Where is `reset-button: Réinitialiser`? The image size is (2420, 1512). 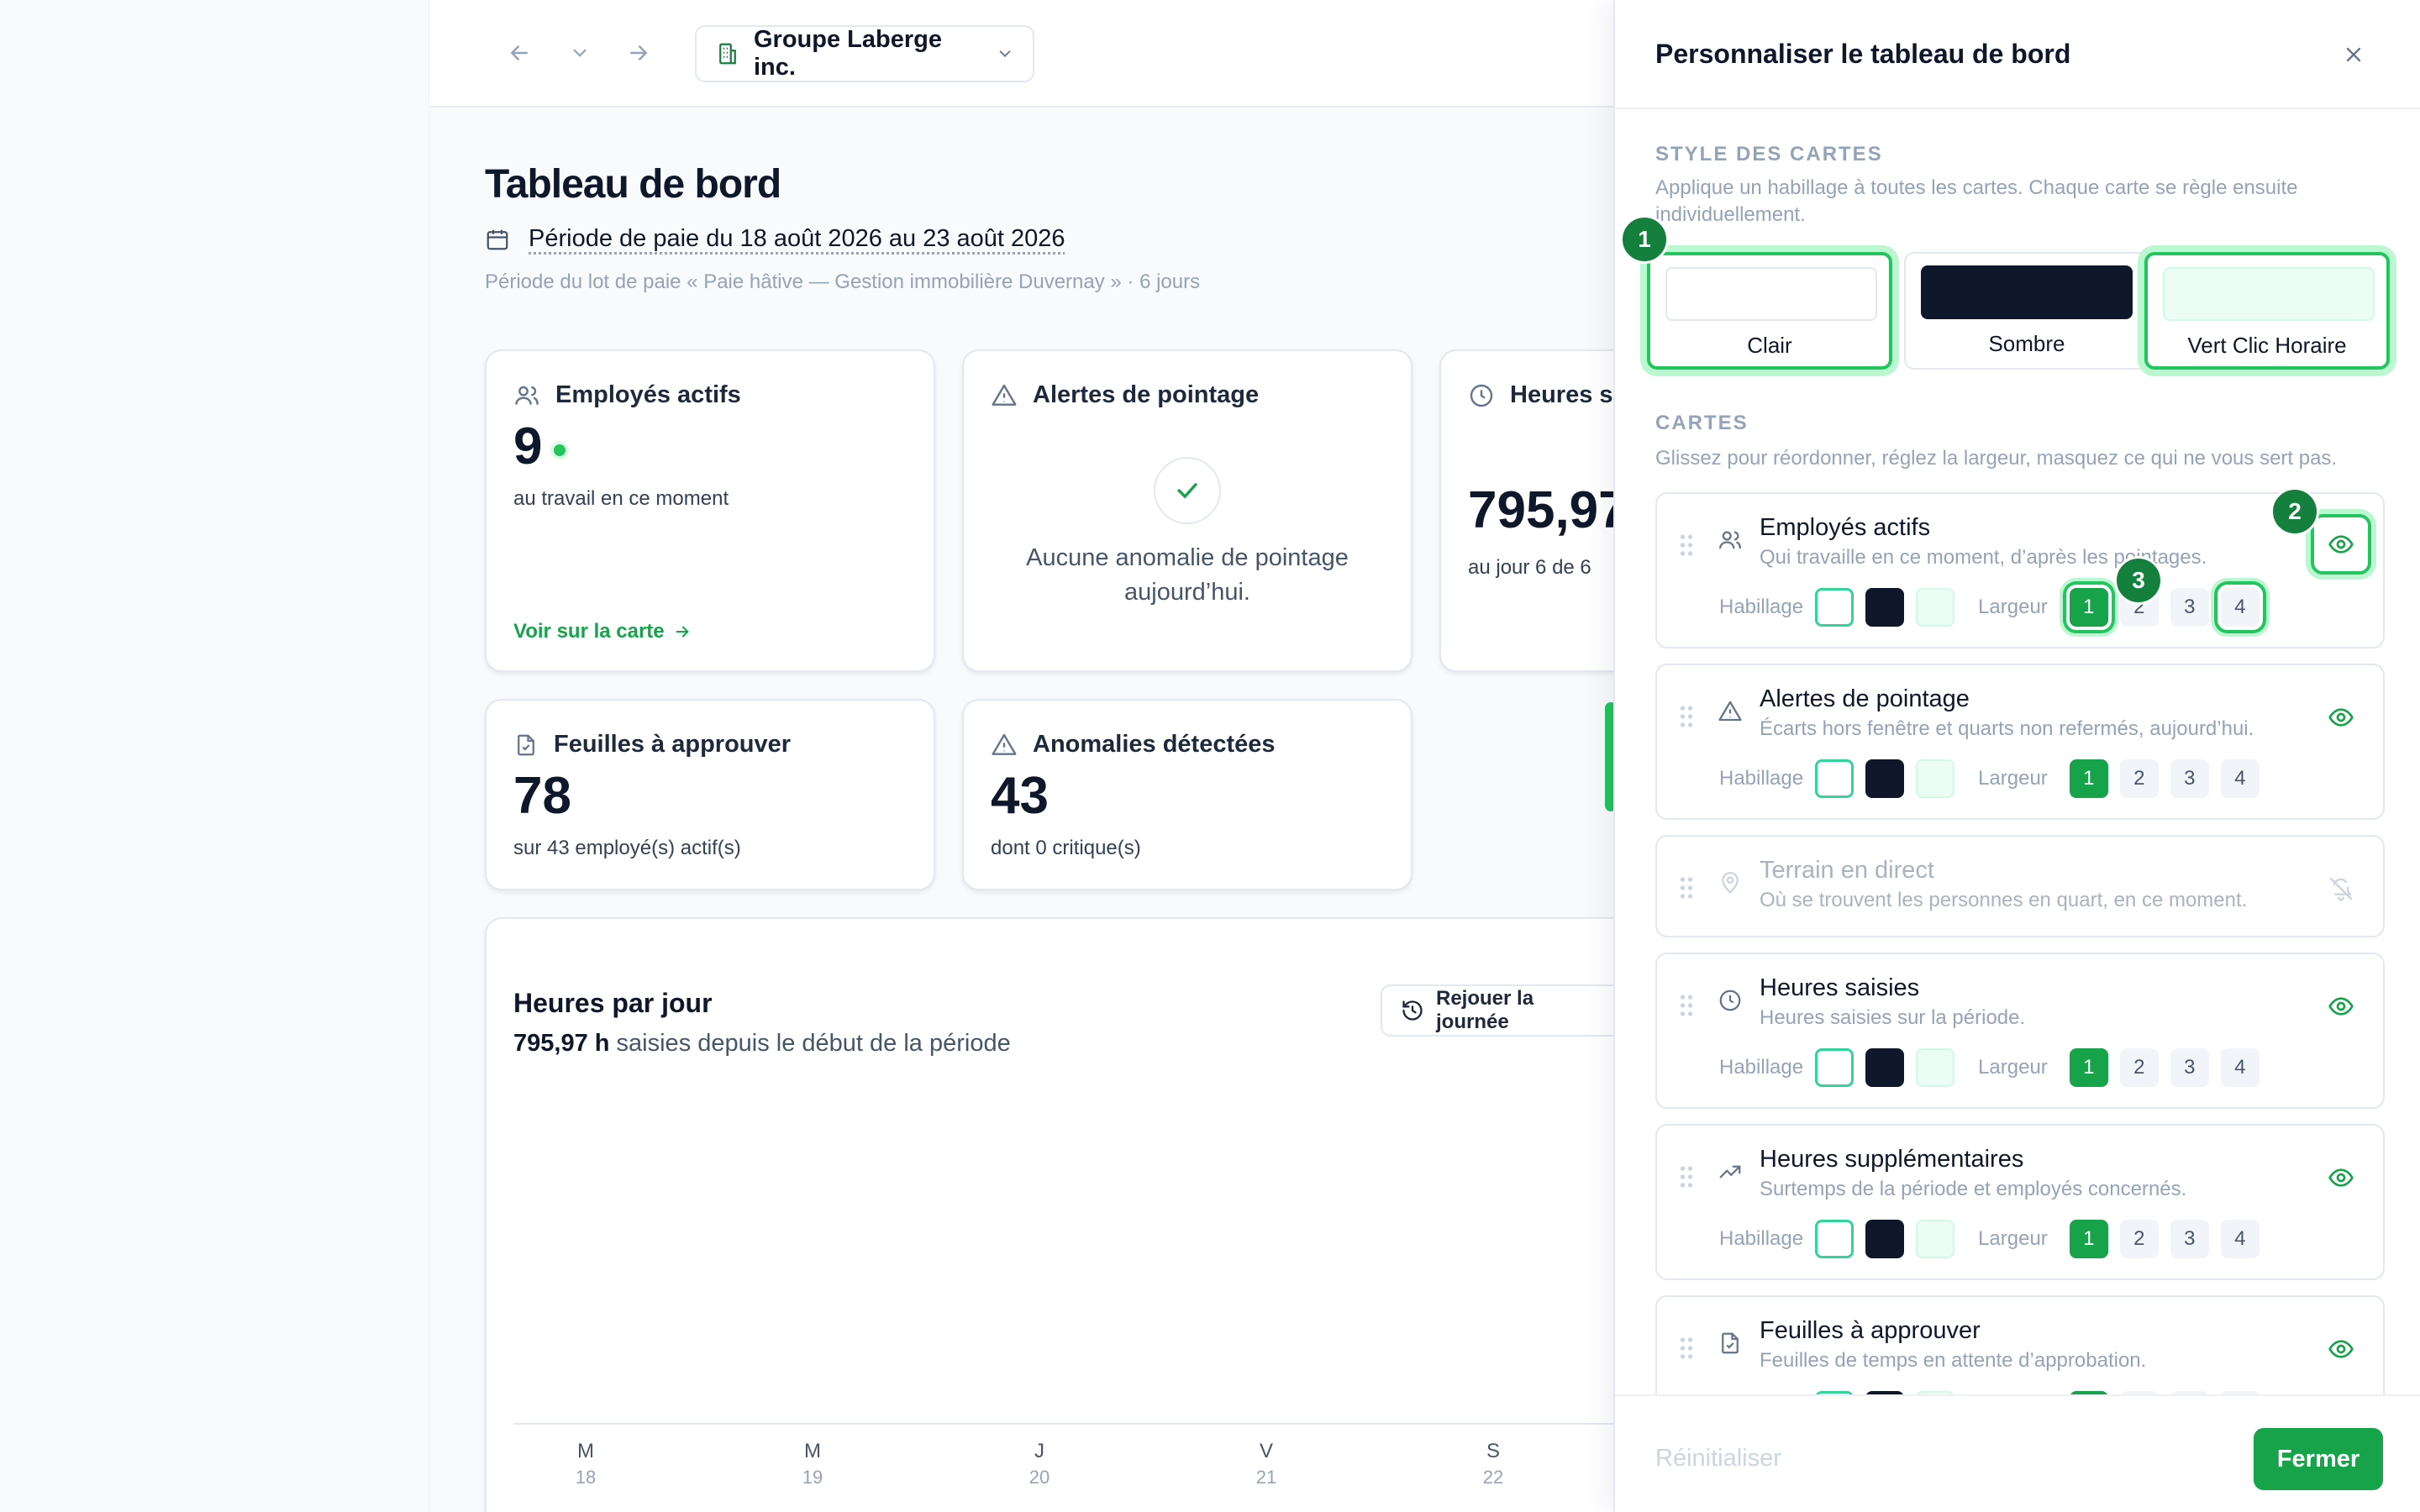
reset-button: Réinitialiser is located at coordinates (1718, 1458).